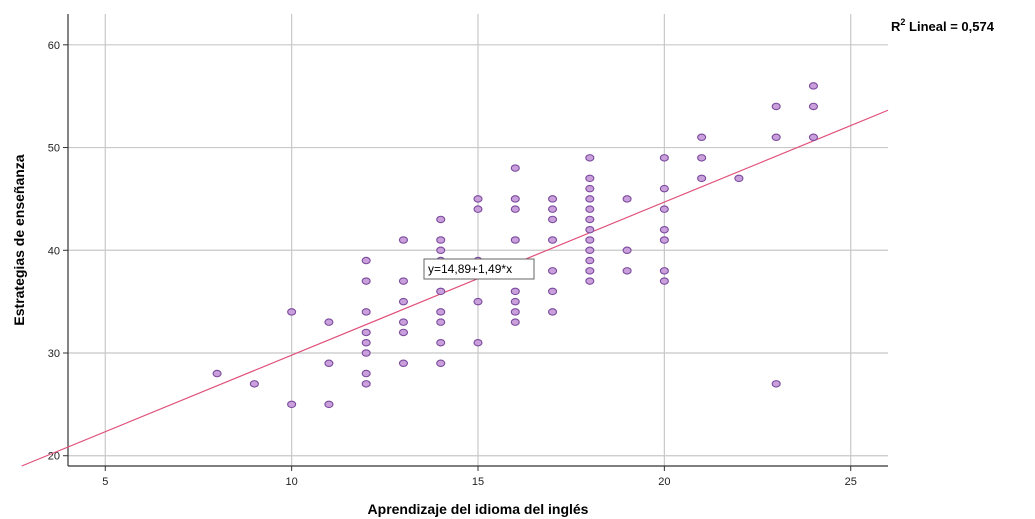 This screenshot has width=1035, height=519. I want to click on equation-box-frame, so click(479, 269).